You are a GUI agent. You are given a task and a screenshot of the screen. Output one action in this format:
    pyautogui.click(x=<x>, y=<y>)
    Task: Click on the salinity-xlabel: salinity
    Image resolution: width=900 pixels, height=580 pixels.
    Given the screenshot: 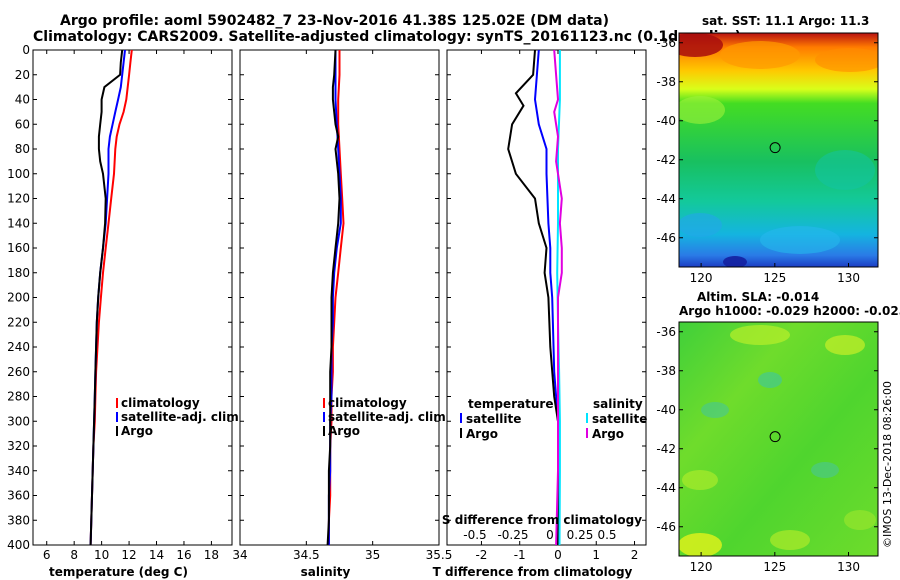 What is the action you would take?
    pyautogui.click(x=326, y=572)
    